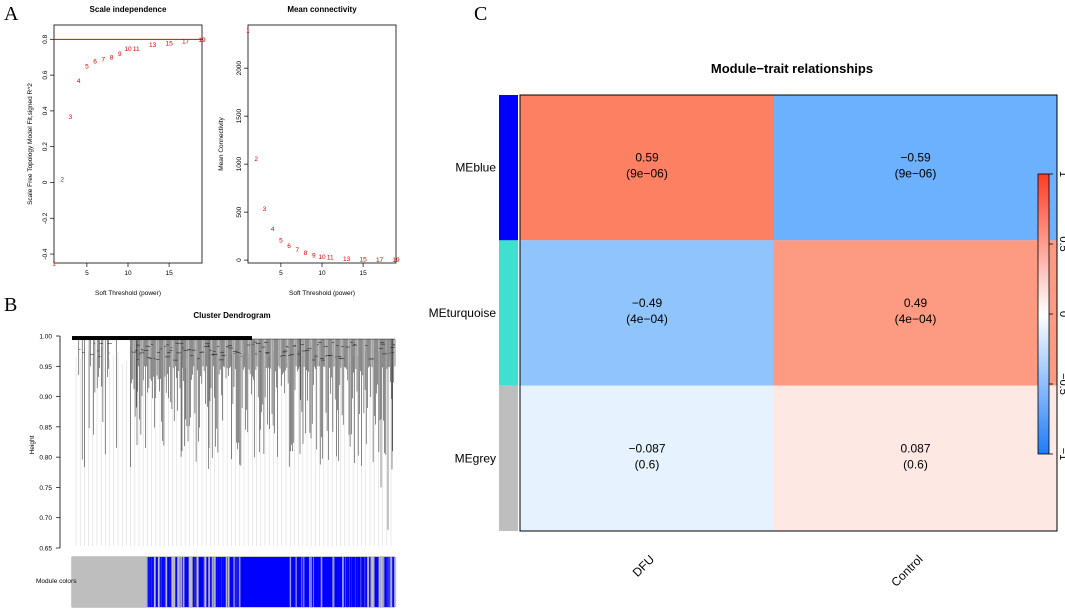 The width and height of the screenshot is (1065, 613). I want to click on heatmap-row-label: MEturquoise, so click(463, 313).